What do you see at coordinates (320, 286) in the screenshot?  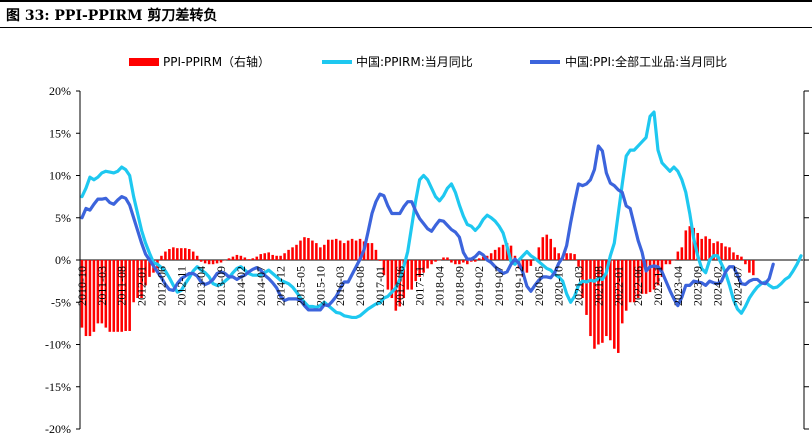 I see `x-tick-label-12: 2015-10` at bounding box center [320, 286].